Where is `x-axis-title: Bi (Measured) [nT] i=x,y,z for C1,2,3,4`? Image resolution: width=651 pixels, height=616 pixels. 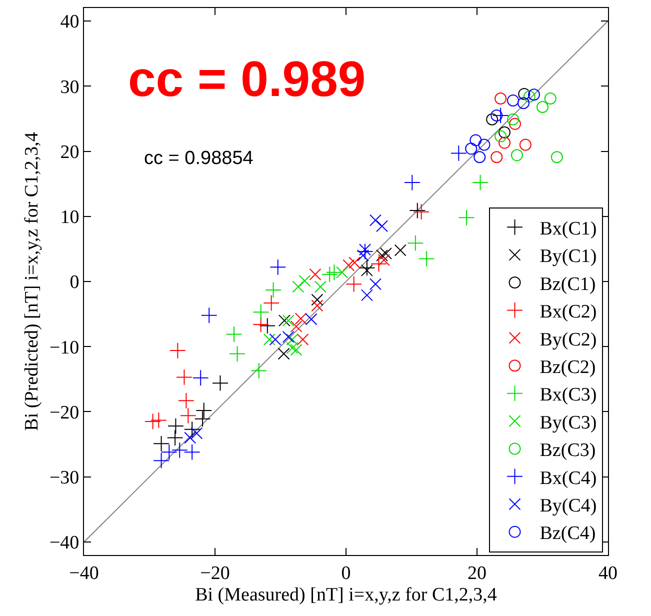
x-axis-title: Bi (Measured) [nT] i=x,y,z for C1,2,3,4 is located at coordinates (346, 595).